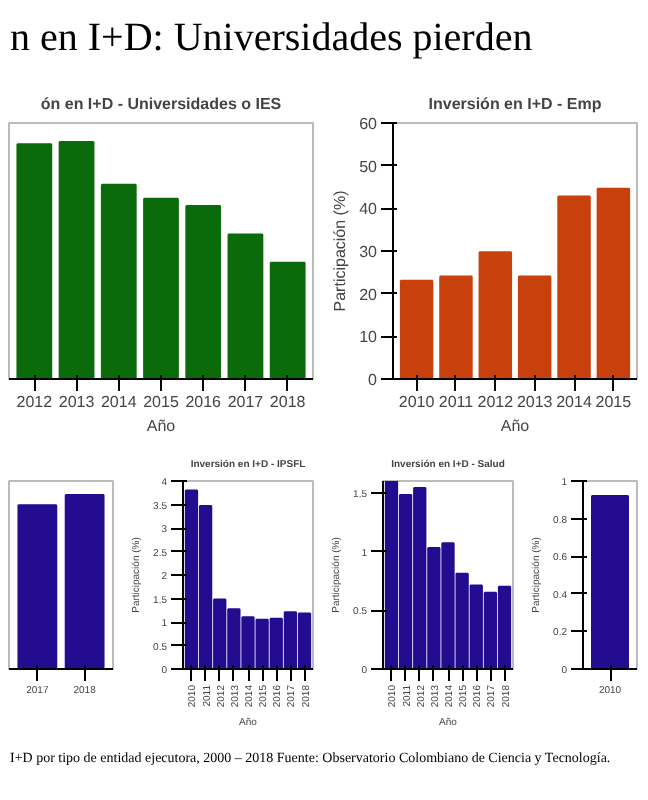 This screenshot has width=648, height=800. Describe the element at coordinates (340, 250) in the screenshot. I see `y-axis-title: Participación (%)` at that location.